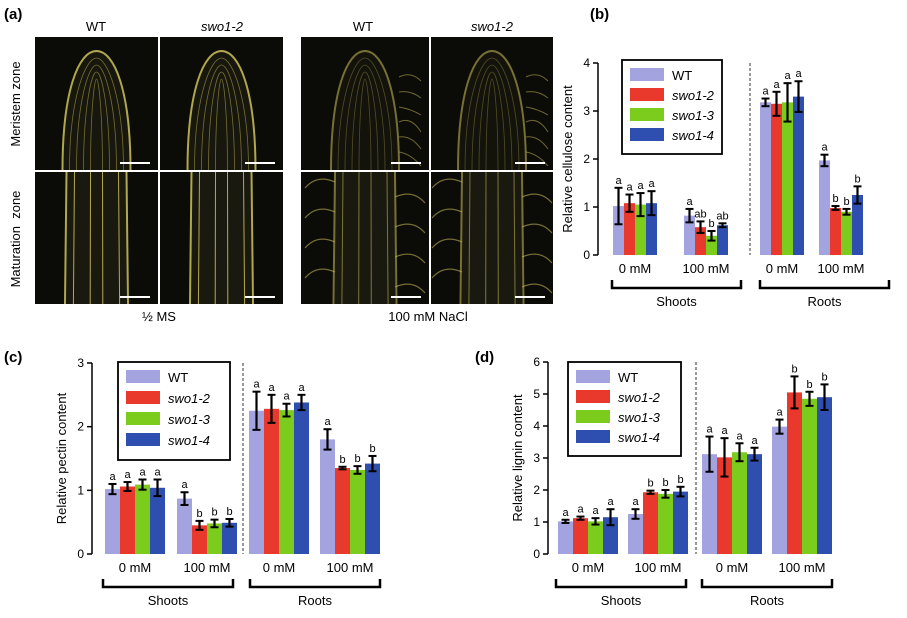  I want to click on group-label: Shoots, so click(621, 600).